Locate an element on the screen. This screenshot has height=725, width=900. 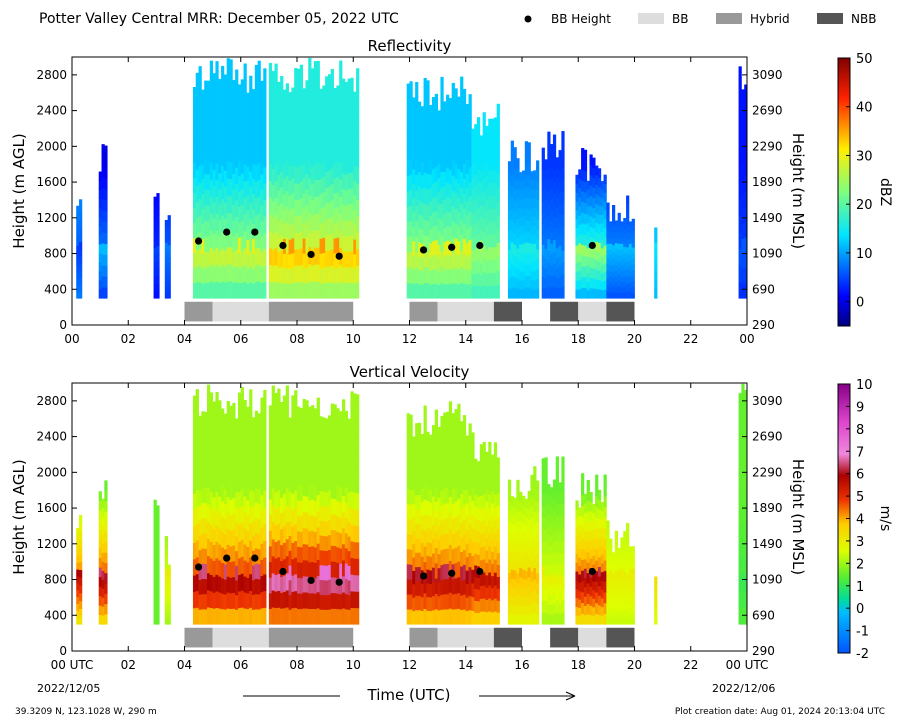
x-tick-label: 12 is located at coordinates (409, 665).